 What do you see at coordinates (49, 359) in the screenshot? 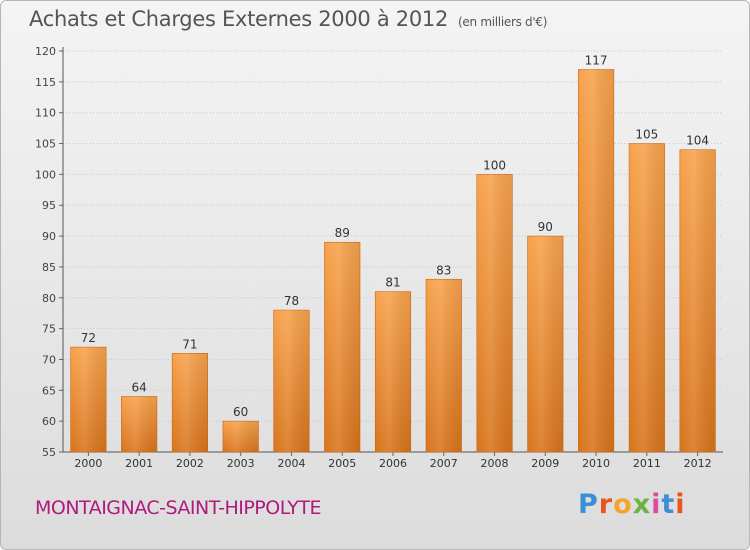
I see `y-tick-label: 70` at bounding box center [49, 359].